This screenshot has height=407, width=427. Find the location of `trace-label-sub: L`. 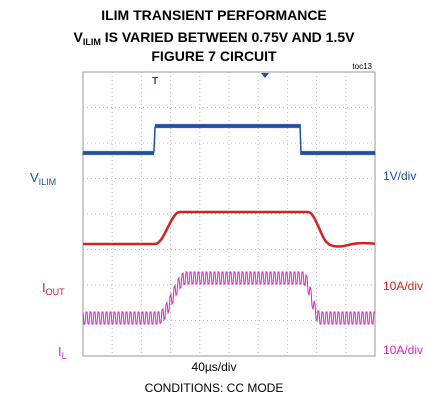

trace-label-sub: L is located at coordinates (64, 356).